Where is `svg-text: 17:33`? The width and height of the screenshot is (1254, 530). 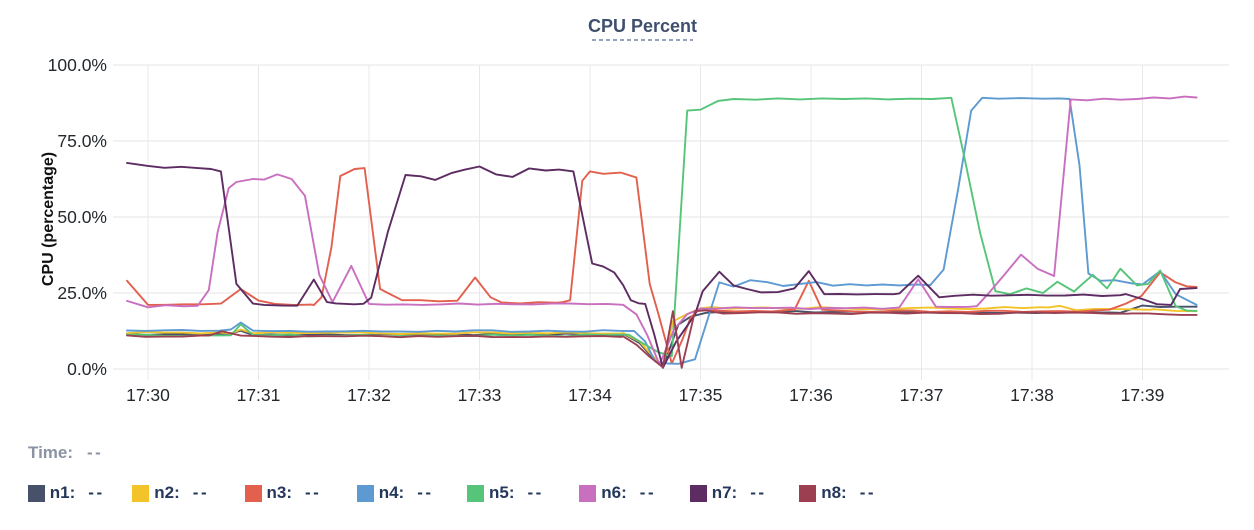 svg-text: 17:33 is located at coordinates (480, 395).